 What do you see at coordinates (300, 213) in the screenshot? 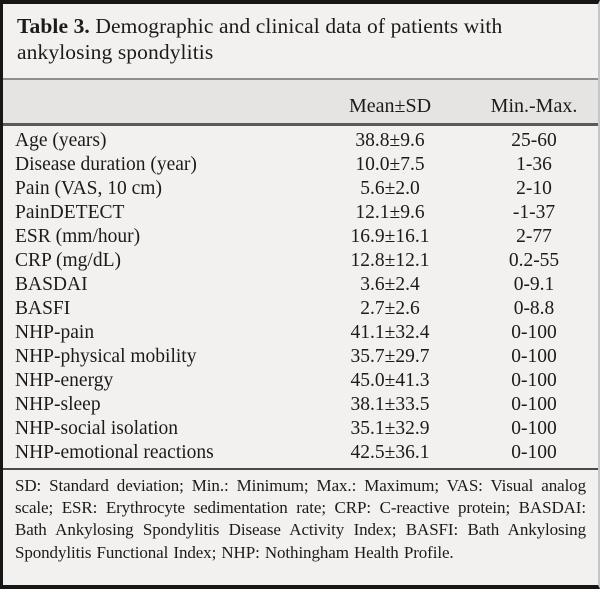
I see `table-row: PainDETECT 12.1±9.6 -1-37` at bounding box center [300, 213].